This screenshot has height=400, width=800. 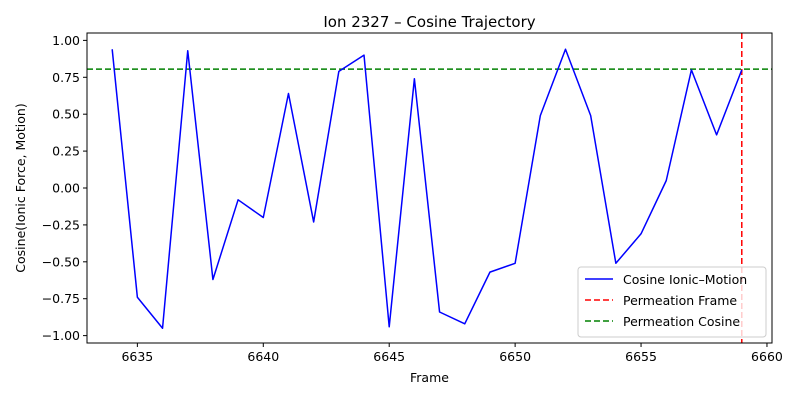 What do you see at coordinates (61, 224) in the screenshot?
I see `y-tick-label: −0.25` at bounding box center [61, 224].